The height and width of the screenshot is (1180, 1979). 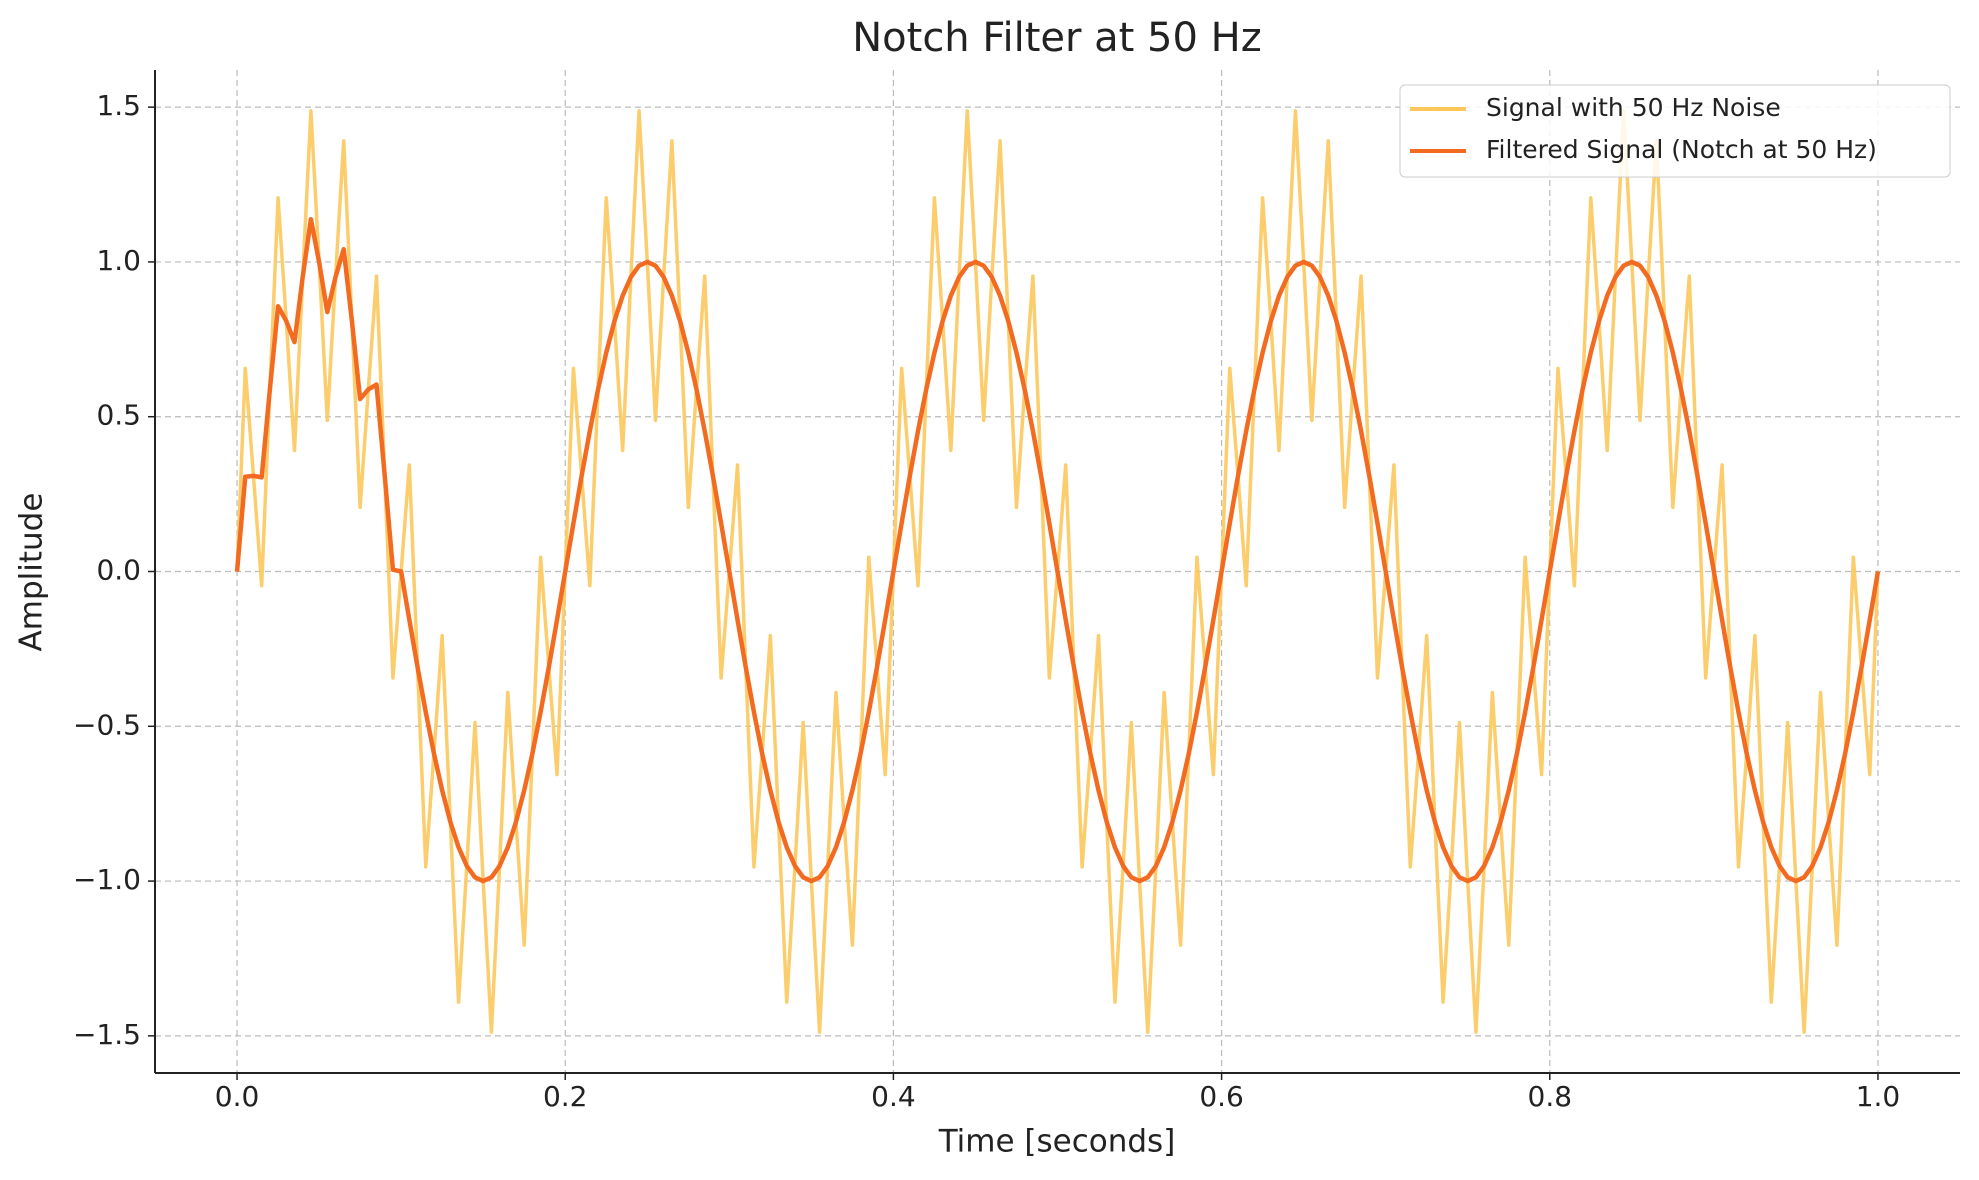 What do you see at coordinates (1633, 107) in the screenshot?
I see `legend-label: Signal with 50 Hz Noise` at bounding box center [1633, 107].